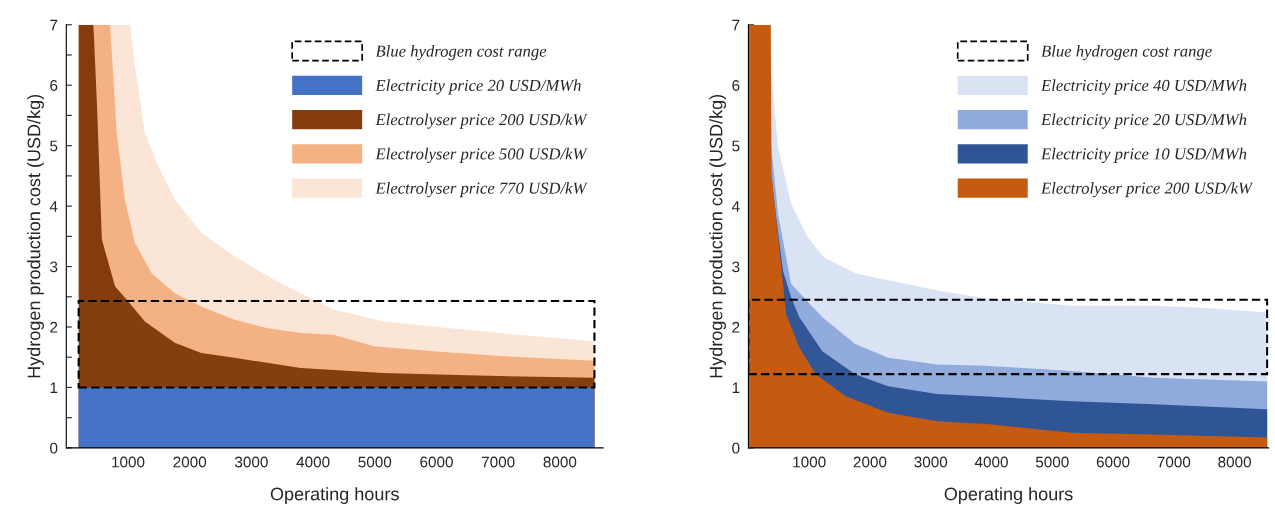 Image resolution: width=1275 pixels, height=516 pixels. I want to click on legend-label: Electrolyser price 770 USD/kW, so click(481, 190).